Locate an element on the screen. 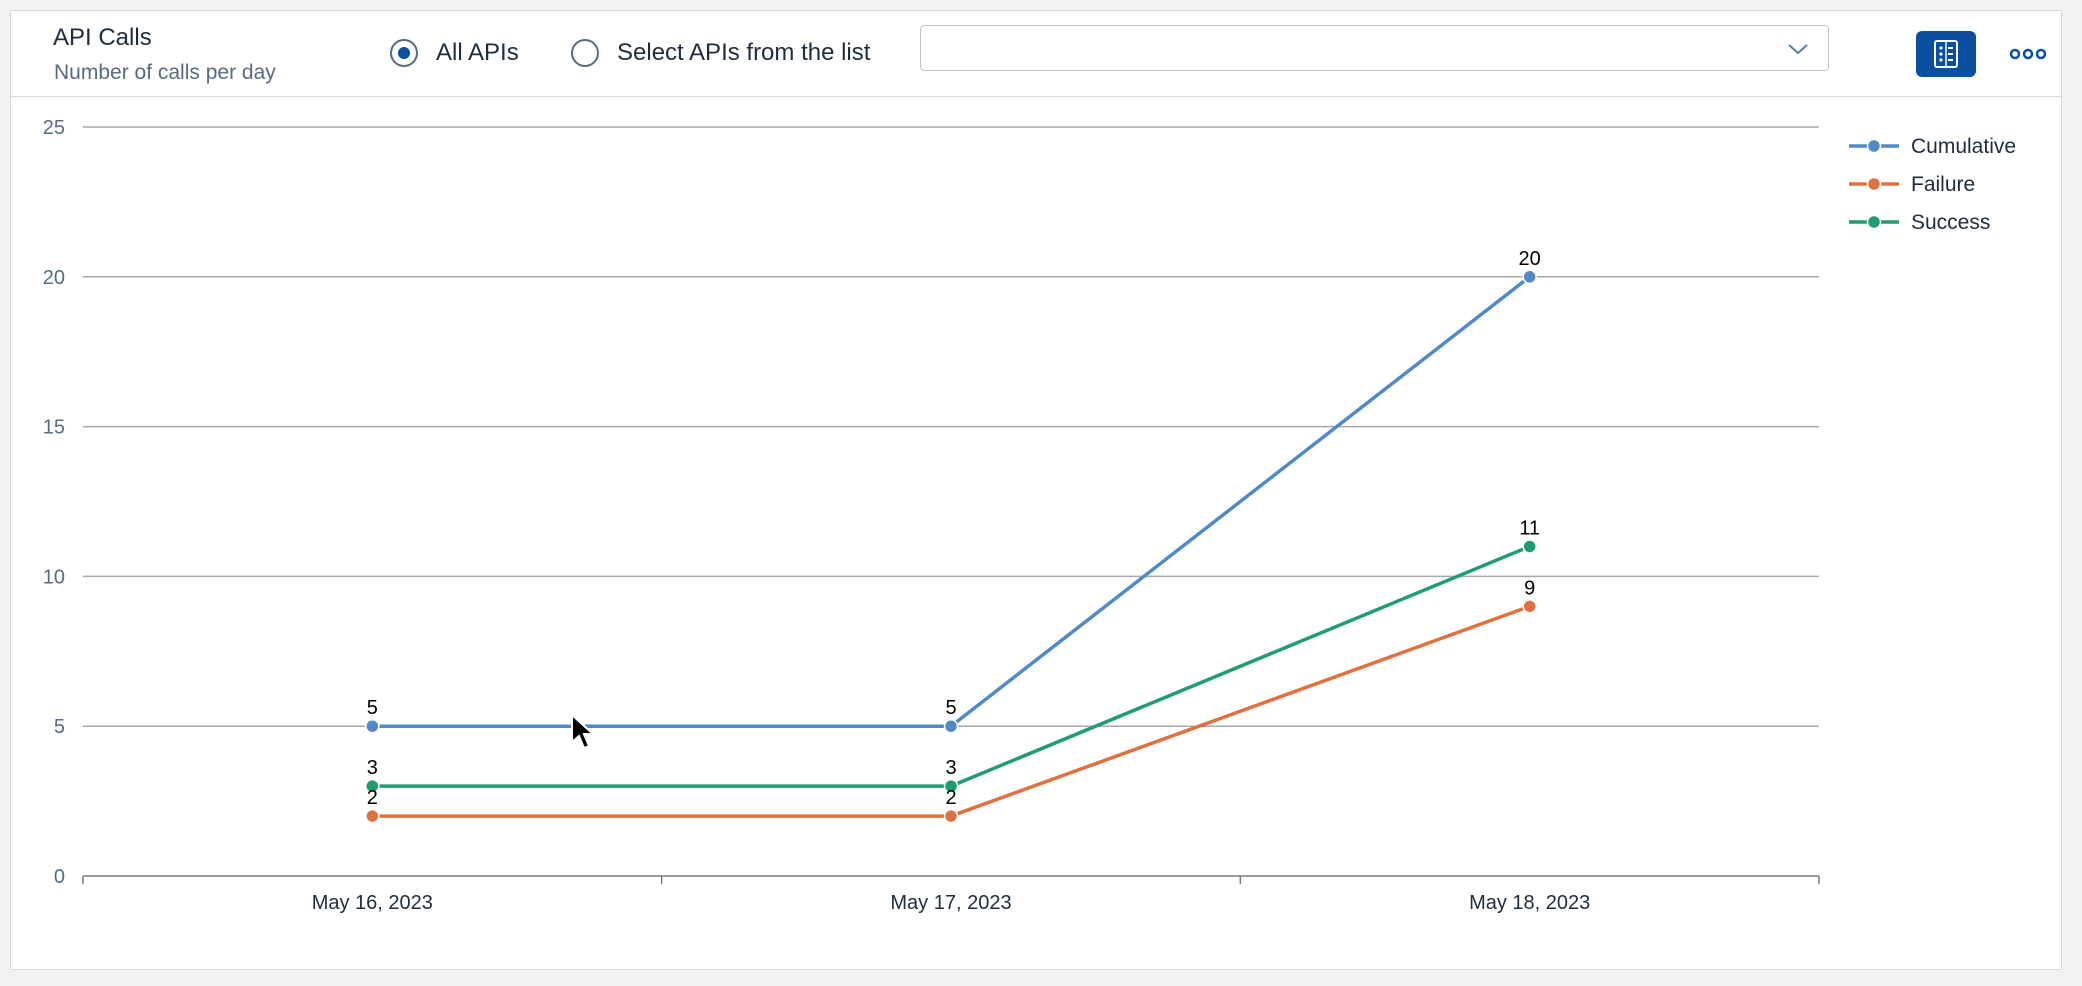 This screenshot has width=2082, height=986. legend-label-cumulative: Cumulative is located at coordinates (1963, 146).